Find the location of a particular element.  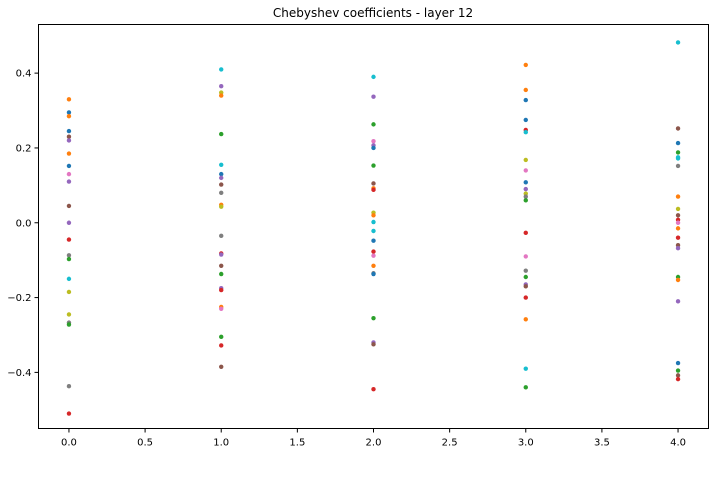

chart-title: Chebyshev coefficients - layer 12 is located at coordinates (373, 13).